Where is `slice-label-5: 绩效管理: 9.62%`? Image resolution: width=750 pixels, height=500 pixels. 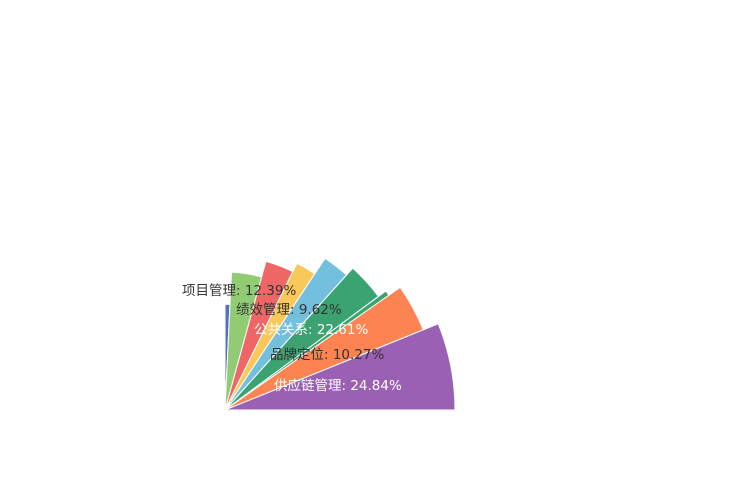
slice-label-5: 绩效管理: 9.62% is located at coordinates (289, 310).